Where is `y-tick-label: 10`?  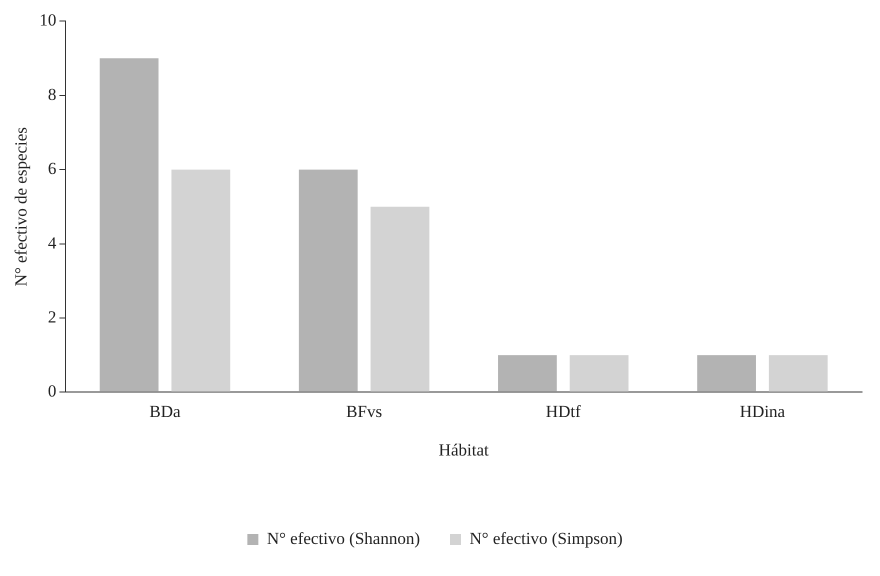
y-tick-label: 10 is located at coordinates (47, 20).